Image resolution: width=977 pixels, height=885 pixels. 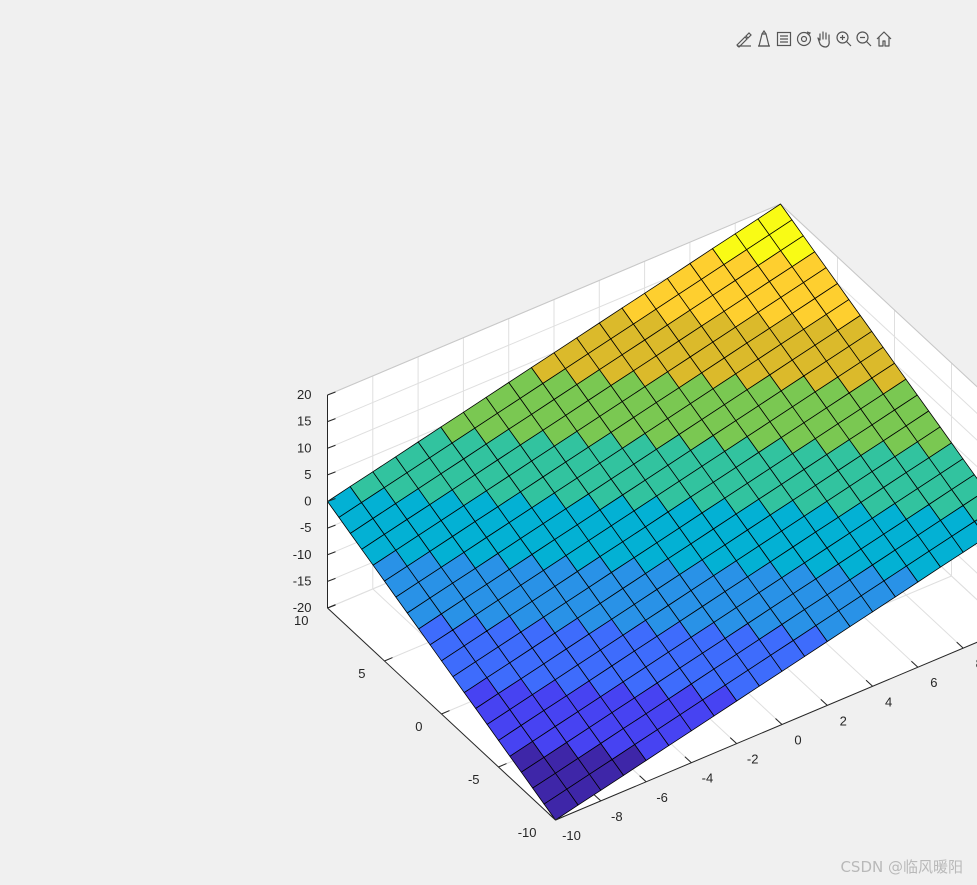 I want to click on z-tick-label: 0, so click(x=307, y=501).